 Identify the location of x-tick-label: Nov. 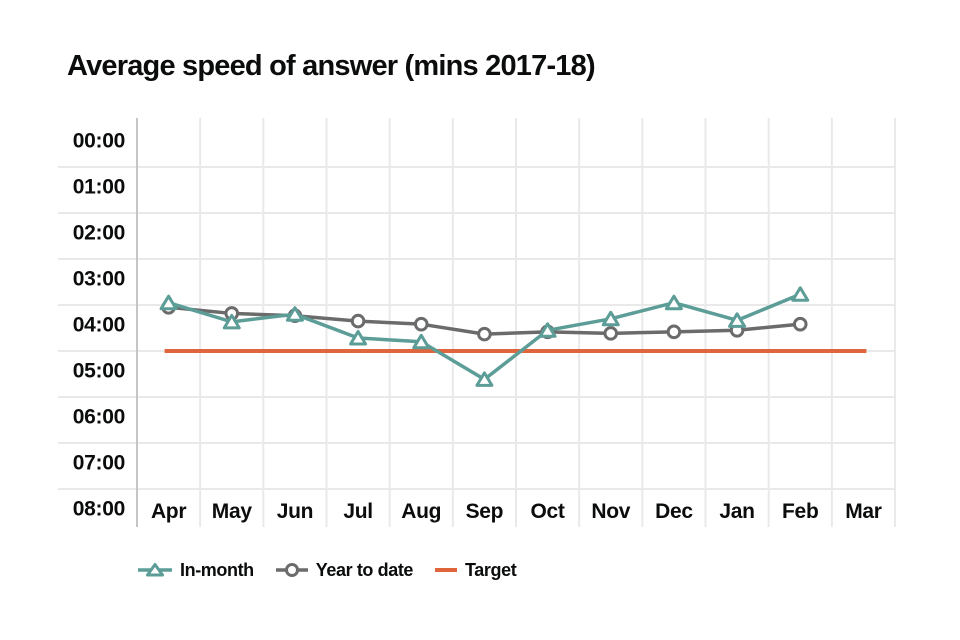
(610, 511).